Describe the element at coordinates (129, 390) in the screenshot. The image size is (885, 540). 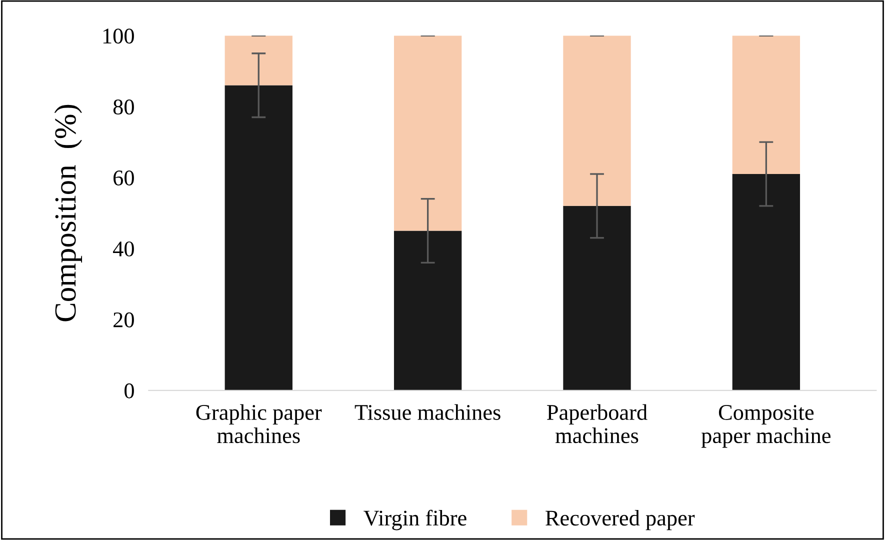
I see `y-tick-label: 0` at that location.